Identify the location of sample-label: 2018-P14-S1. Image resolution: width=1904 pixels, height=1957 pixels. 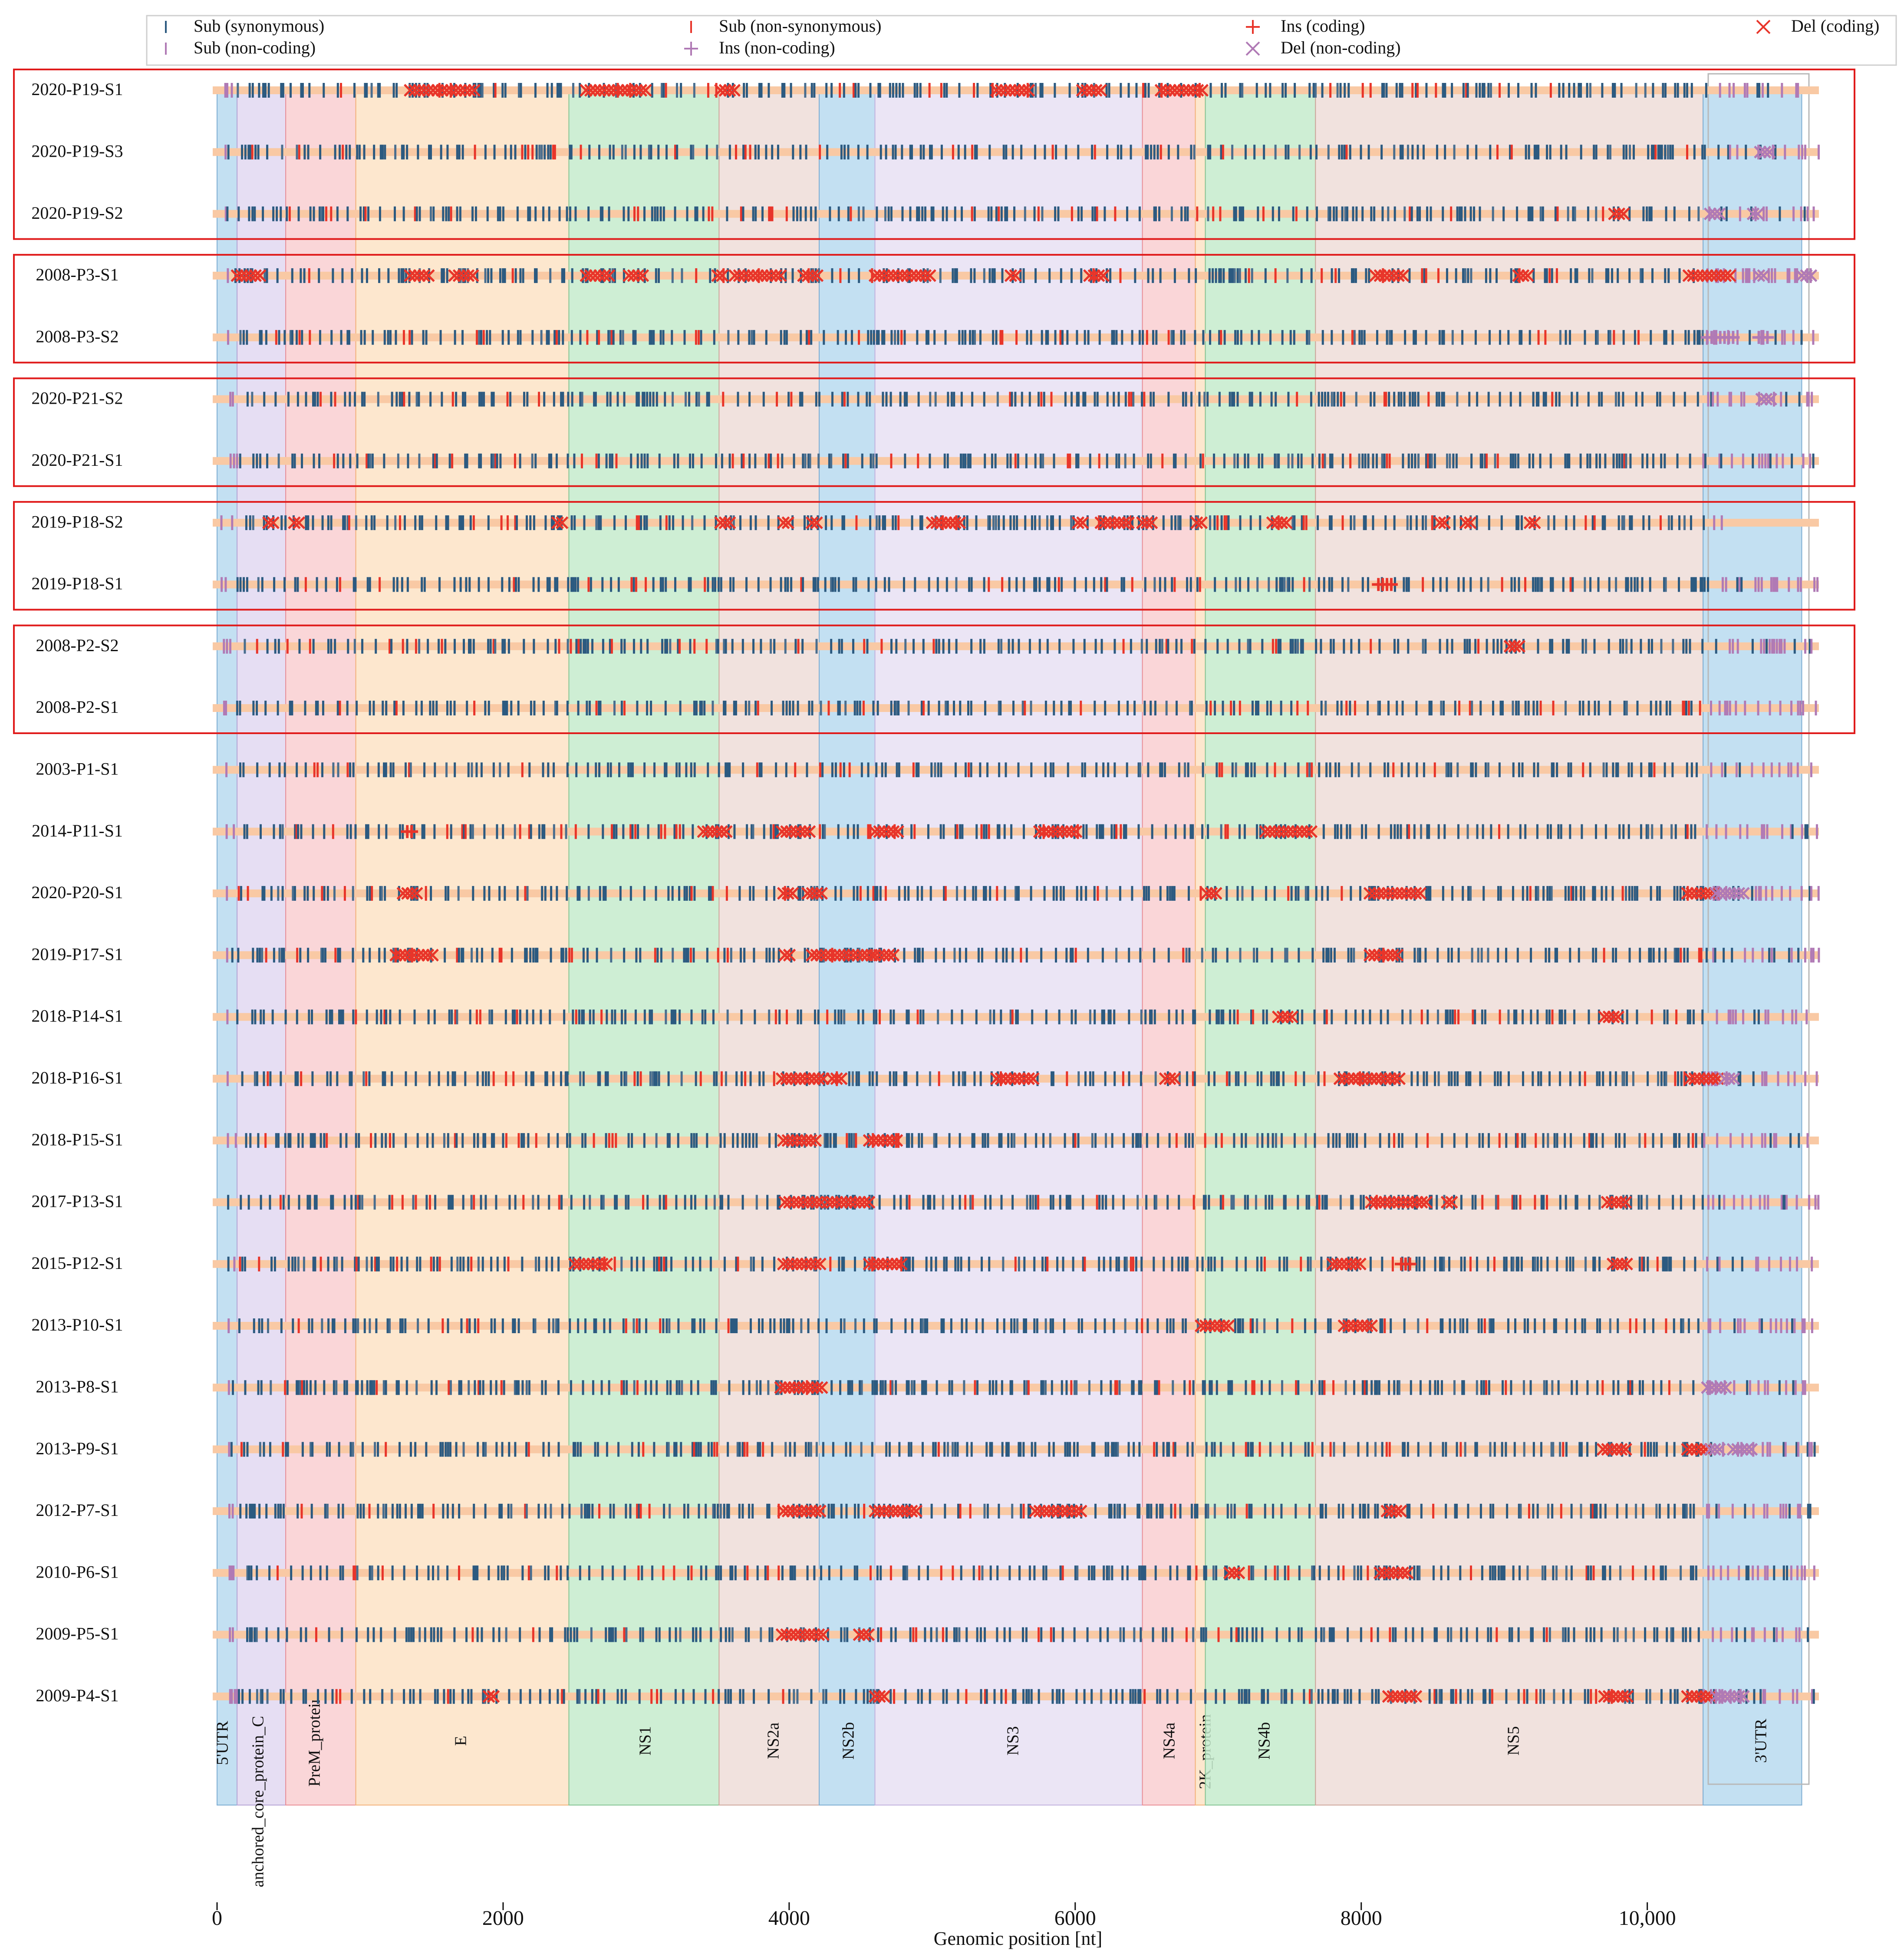
(77, 1016).